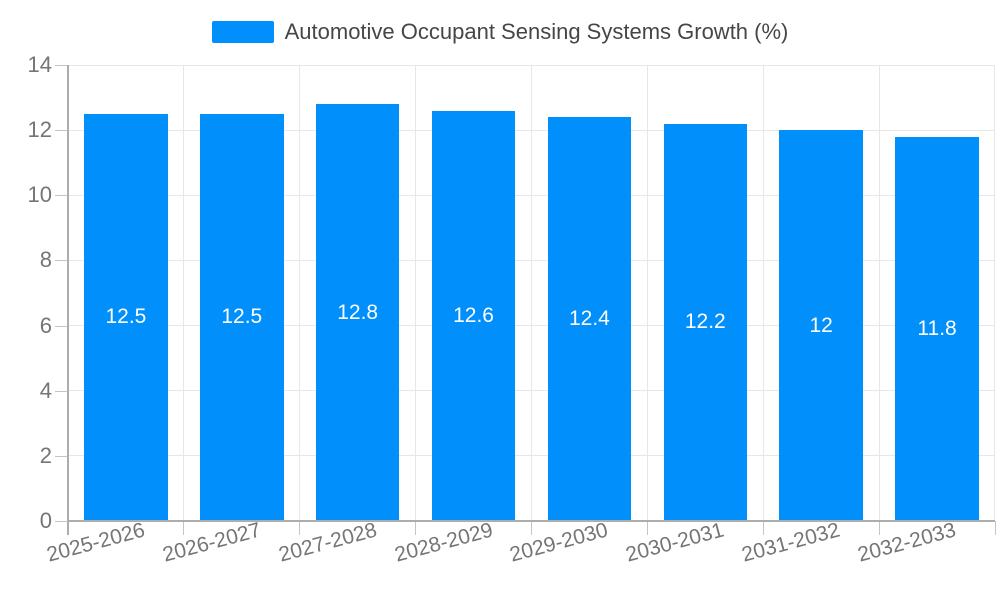  What do you see at coordinates (39, 64) in the screenshot?
I see `y-axis-tick-label: 14` at bounding box center [39, 64].